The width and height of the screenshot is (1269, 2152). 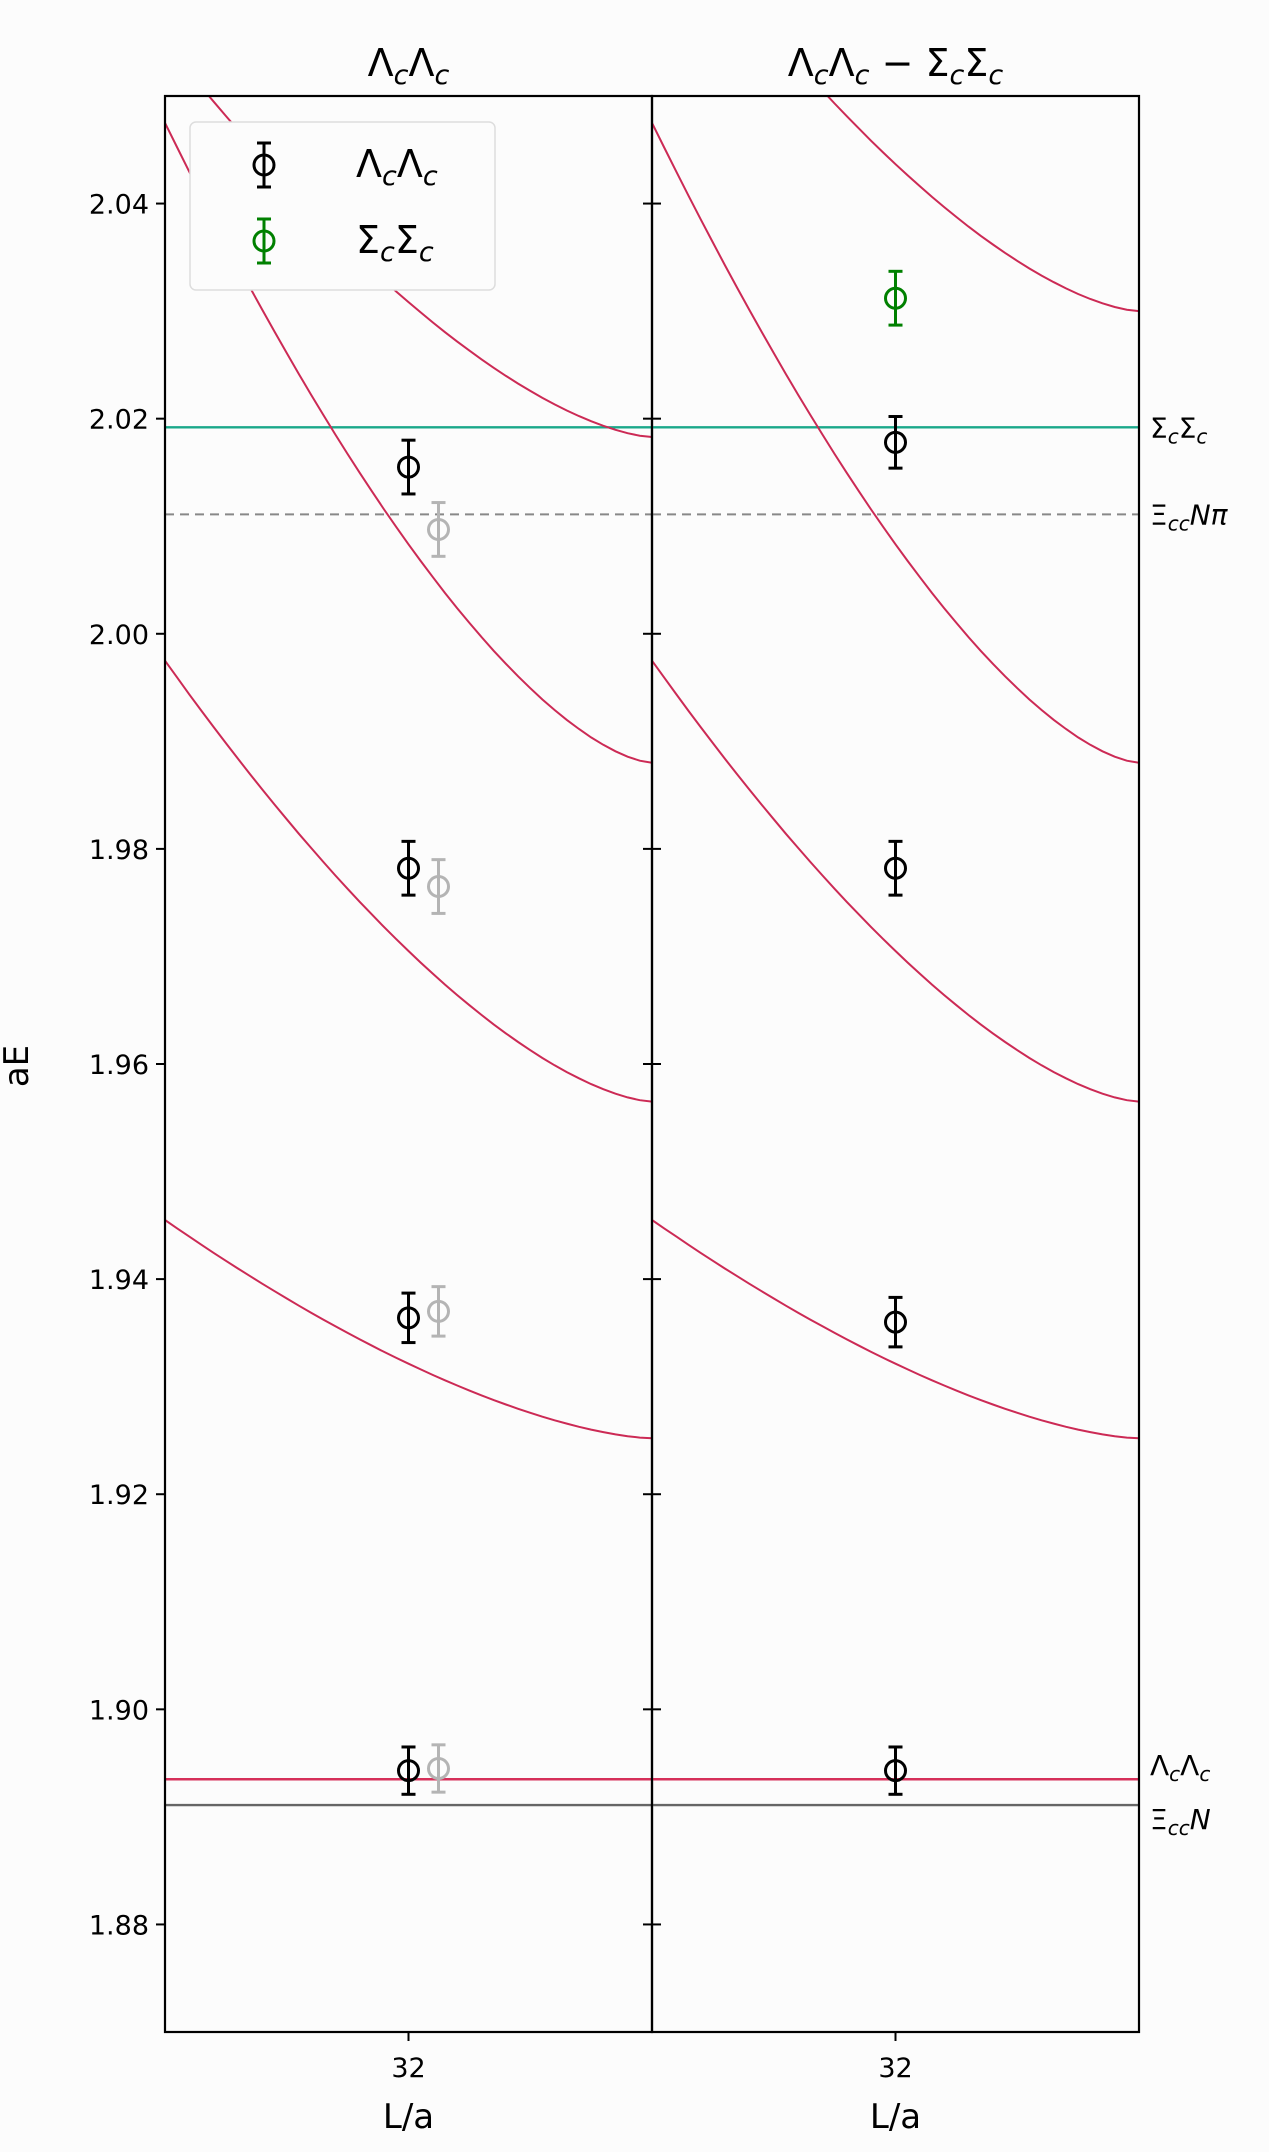 I want to click on y-tick-label: 2.00, so click(x=119, y=635).